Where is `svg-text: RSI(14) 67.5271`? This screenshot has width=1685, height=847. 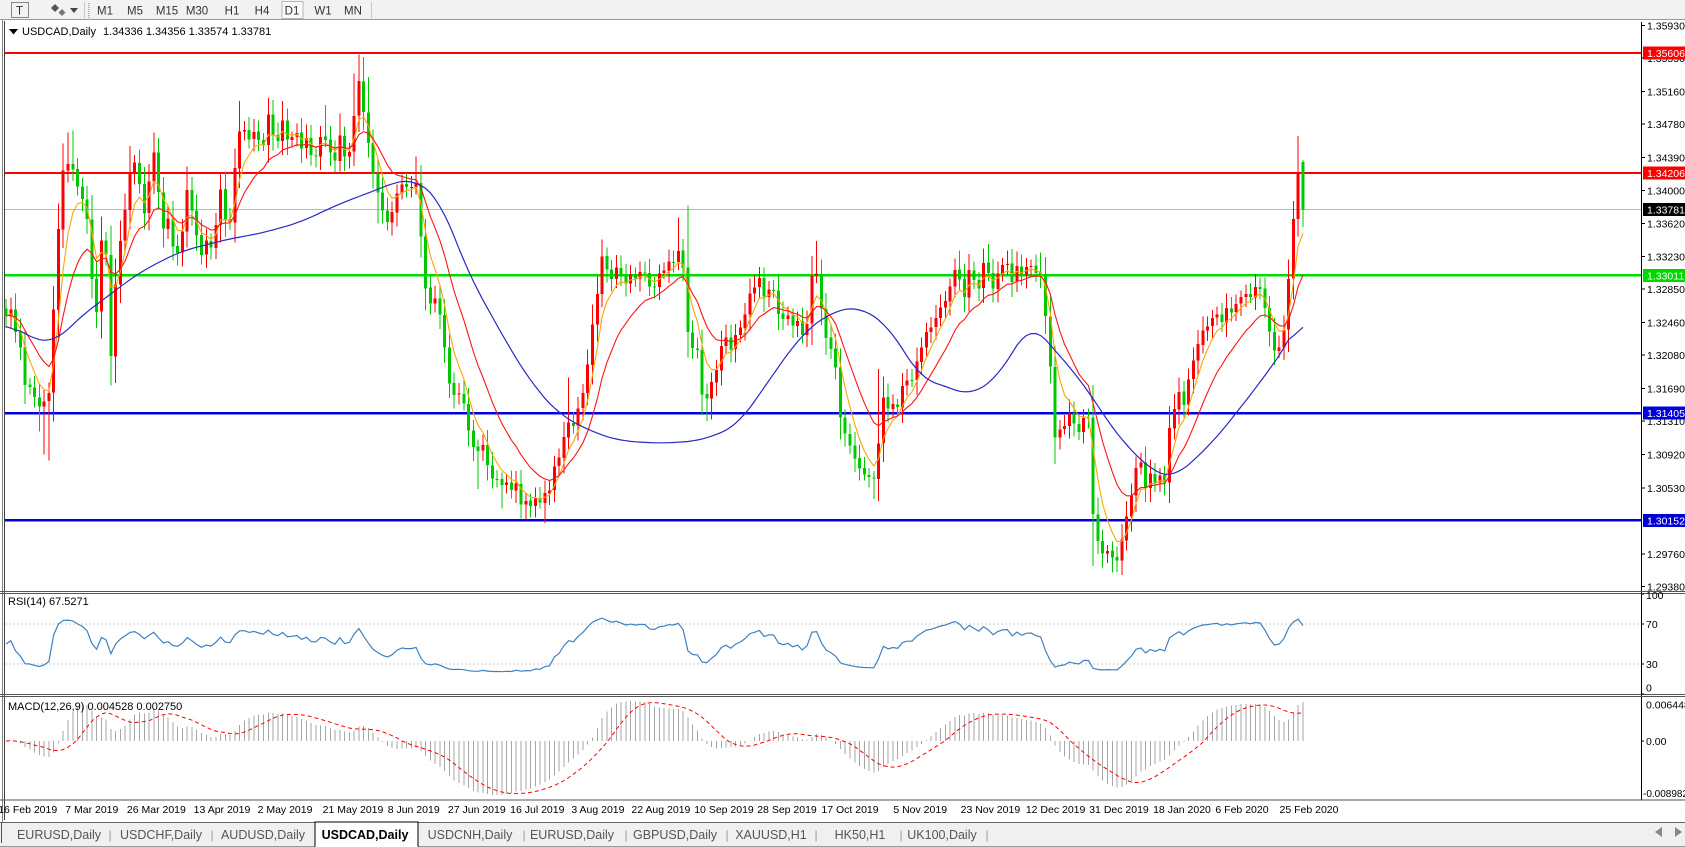
svg-text: RSI(14) 67.5271 is located at coordinates (48, 602).